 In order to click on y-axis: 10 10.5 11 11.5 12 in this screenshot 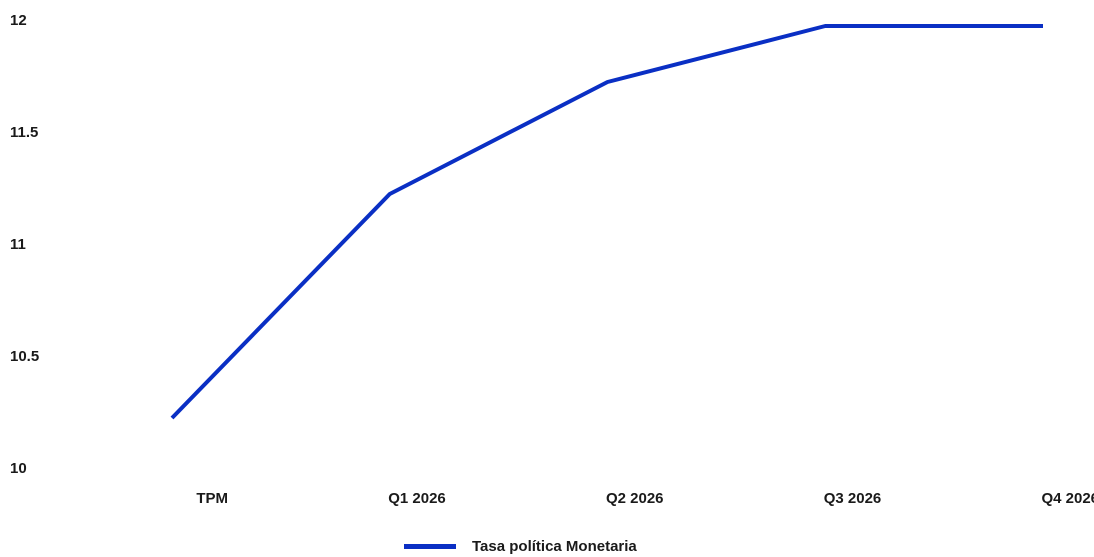, I will do `click(24, 244)`.